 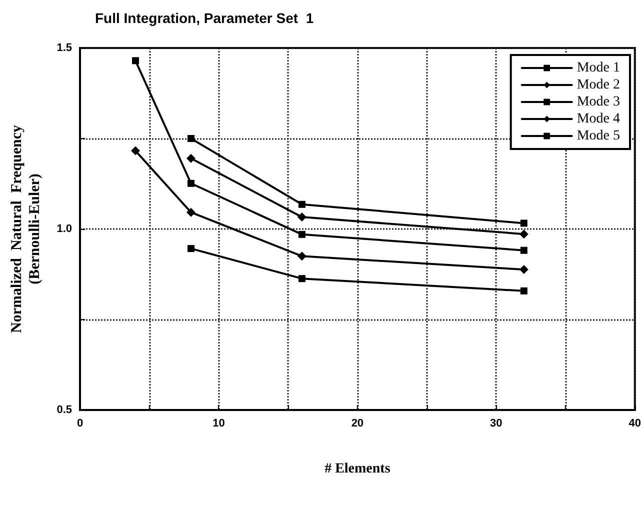 I want to click on y-tick-label: 1.5, so click(x=64, y=48).